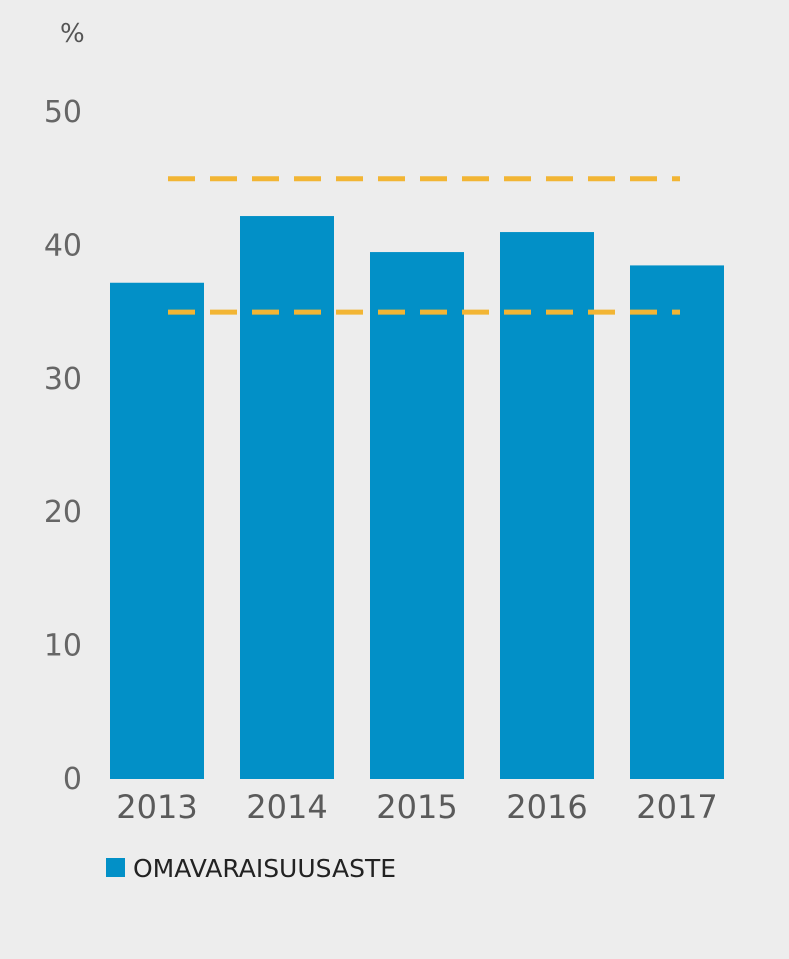  What do you see at coordinates (115, 867) in the screenshot?
I see `legend-swatch` at bounding box center [115, 867].